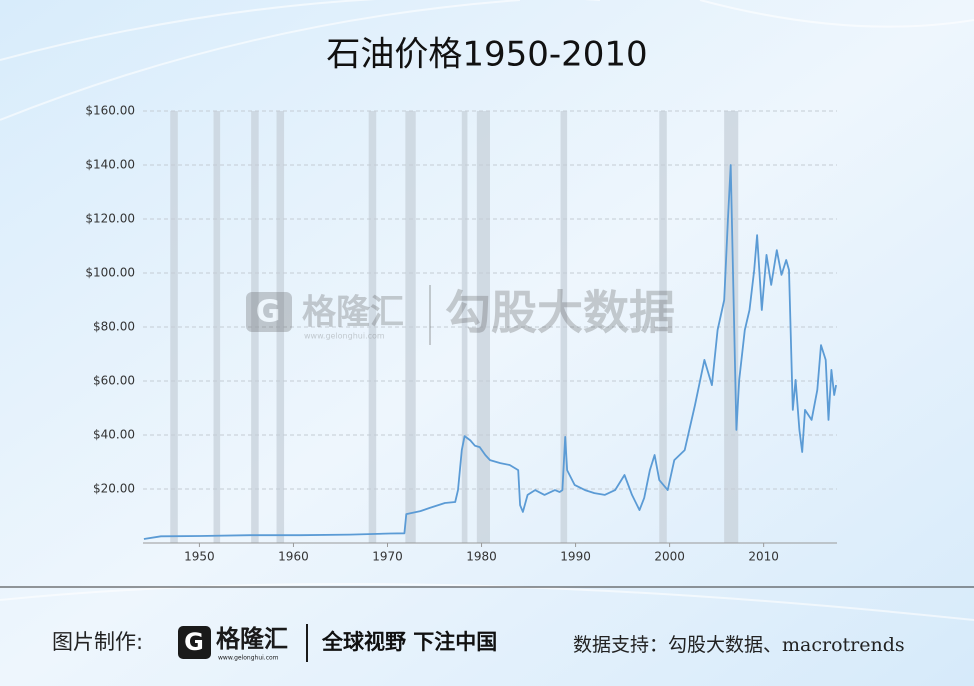 This screenshot has width=974, height=686. What do you see at coordinates (669, 557) in the screenshot?
I see `x-tick-label: 2000` at bounding box center [669, 557].